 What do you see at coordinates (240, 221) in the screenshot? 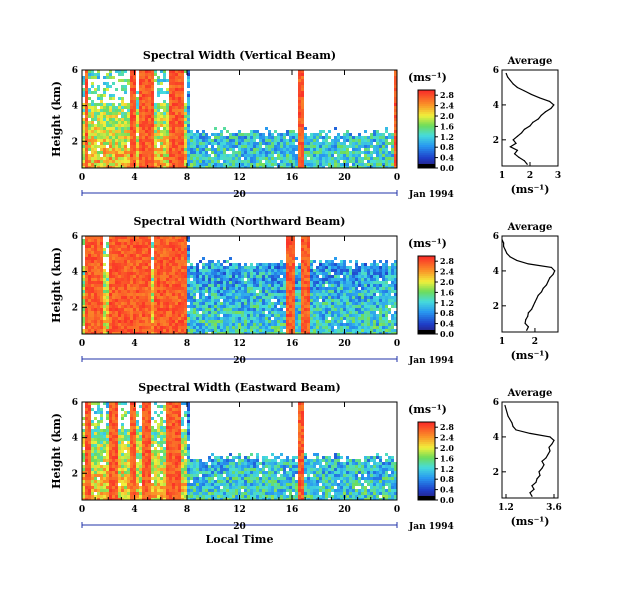
I see `chart-title: Spectral Width (Northward Beam)` at bounding box center [240, 221].